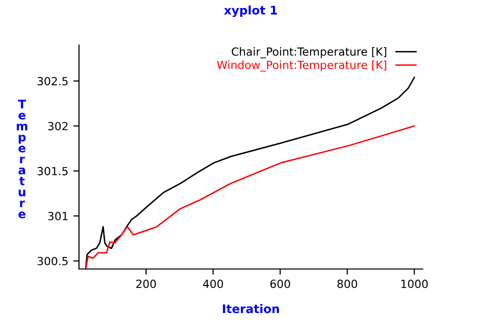  Describe the element at coordinates (53, 81) in the screenshot. I see `y-tick-label: 302.5` at that location.